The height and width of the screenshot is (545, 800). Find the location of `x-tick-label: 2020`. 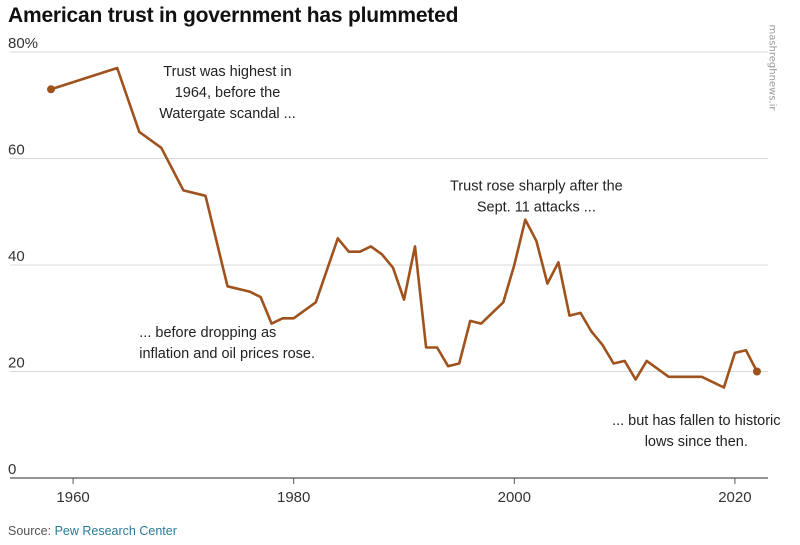

x-tick-label: 2020 is located at coordinates (734, 497).